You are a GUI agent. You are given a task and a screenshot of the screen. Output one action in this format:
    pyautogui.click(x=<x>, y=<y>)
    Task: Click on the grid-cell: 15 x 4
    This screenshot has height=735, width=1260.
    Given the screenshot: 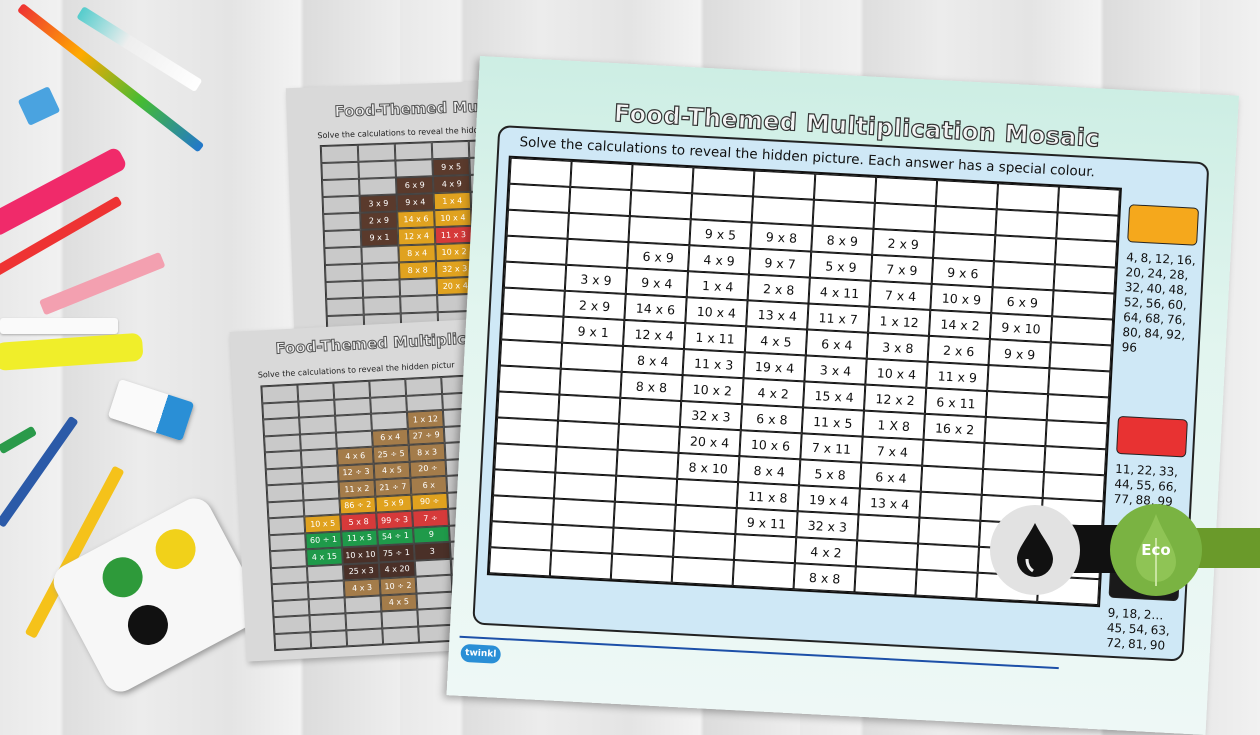 What is the action you would take?
    pyautogui.click(x=834, y=396)
    